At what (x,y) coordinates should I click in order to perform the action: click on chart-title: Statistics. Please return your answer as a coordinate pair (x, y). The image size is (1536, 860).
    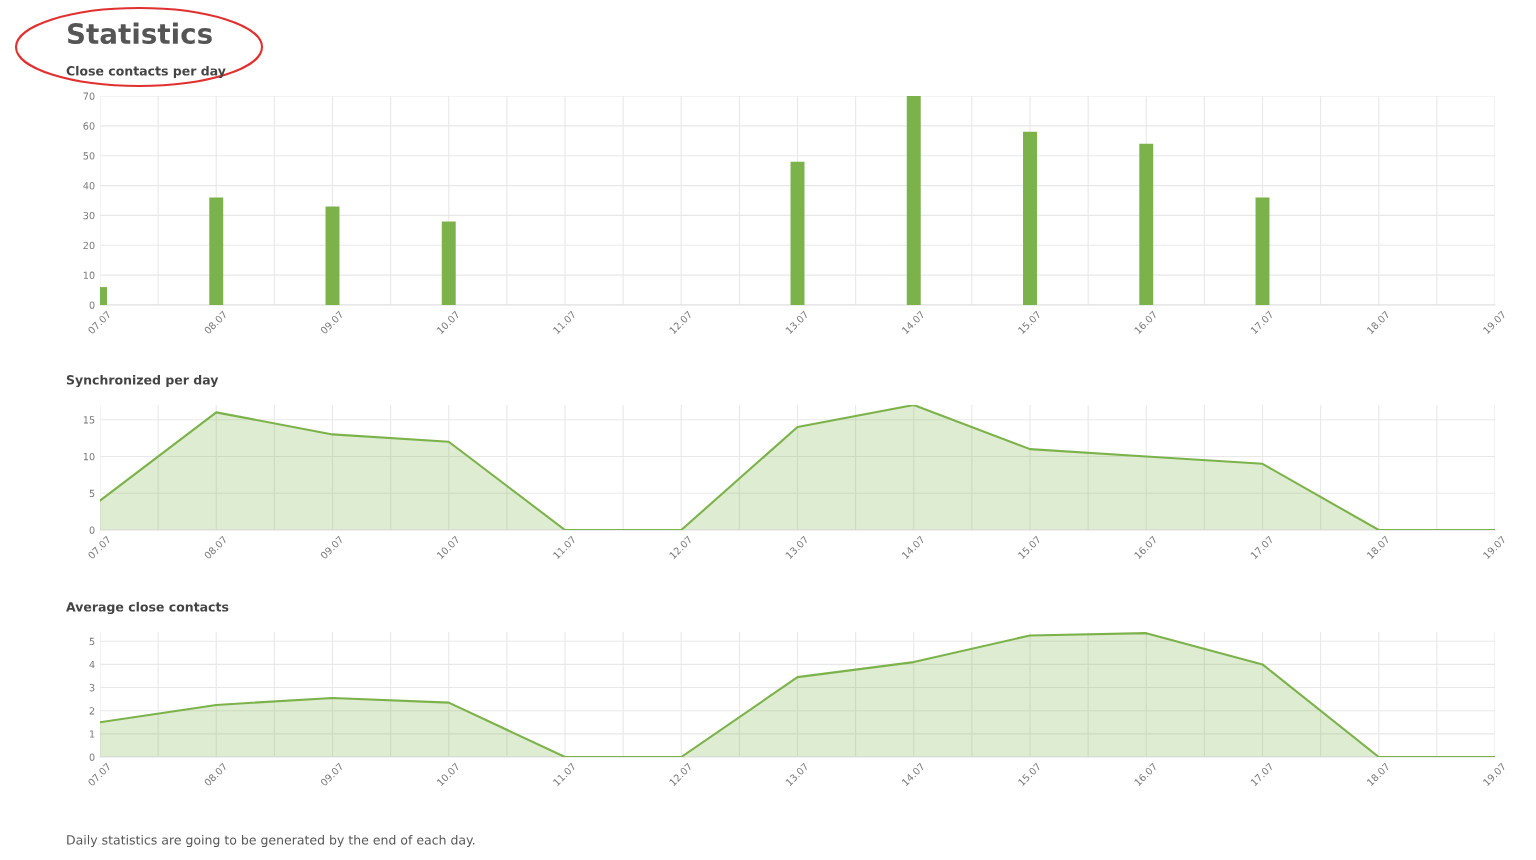
    Looking at the image, I should click on (139, 33).